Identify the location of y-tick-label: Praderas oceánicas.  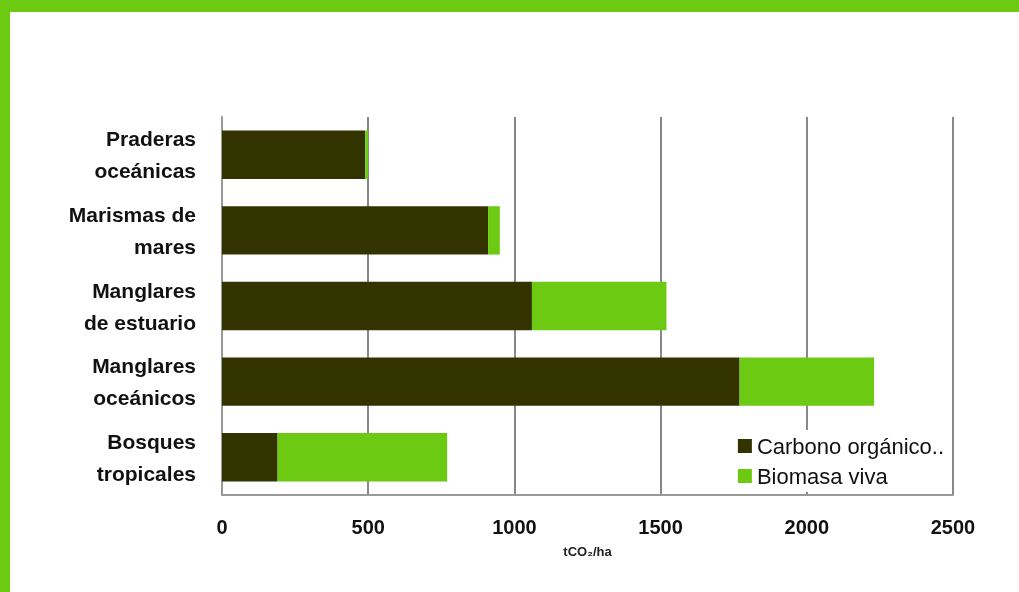
(145, 155).